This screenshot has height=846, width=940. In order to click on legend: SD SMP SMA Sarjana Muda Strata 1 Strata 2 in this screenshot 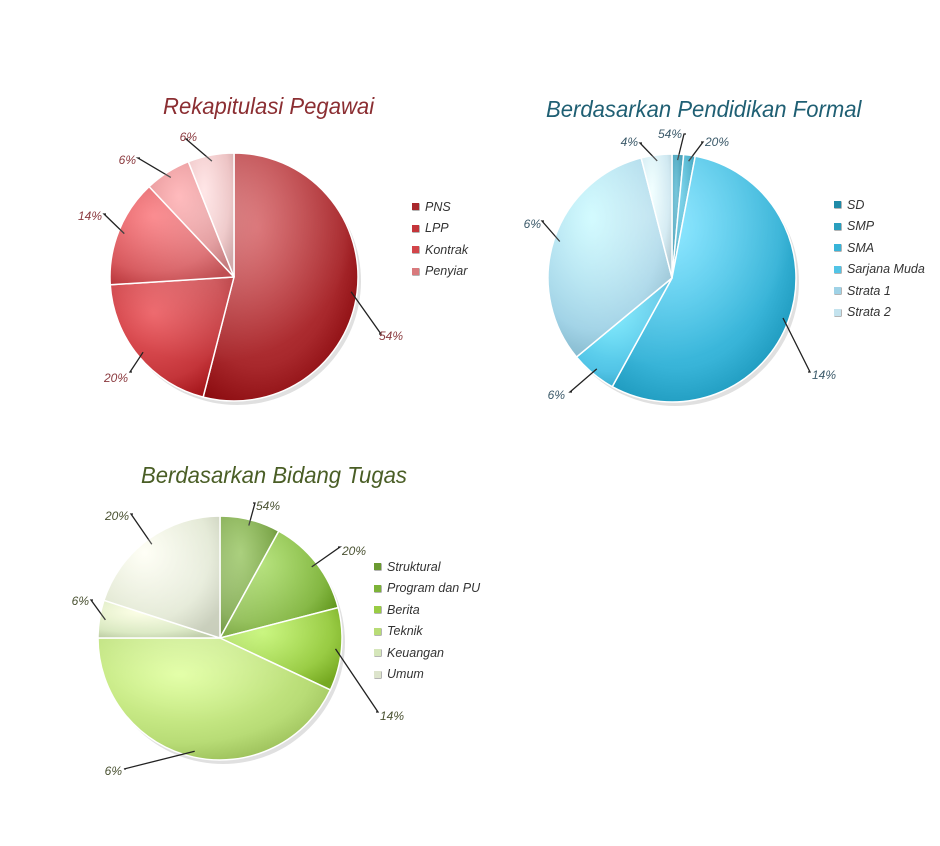, I will do `click(879, 258)`.